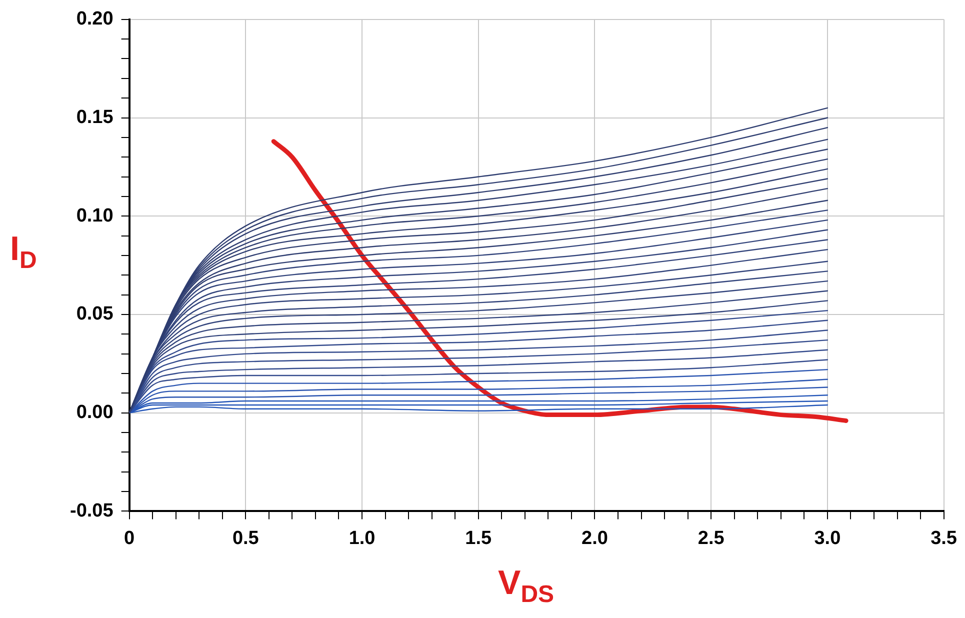 The height and width of the screenshot is (618, 965). I want to click on x-tick-label: 0.5, so click(246, 538).